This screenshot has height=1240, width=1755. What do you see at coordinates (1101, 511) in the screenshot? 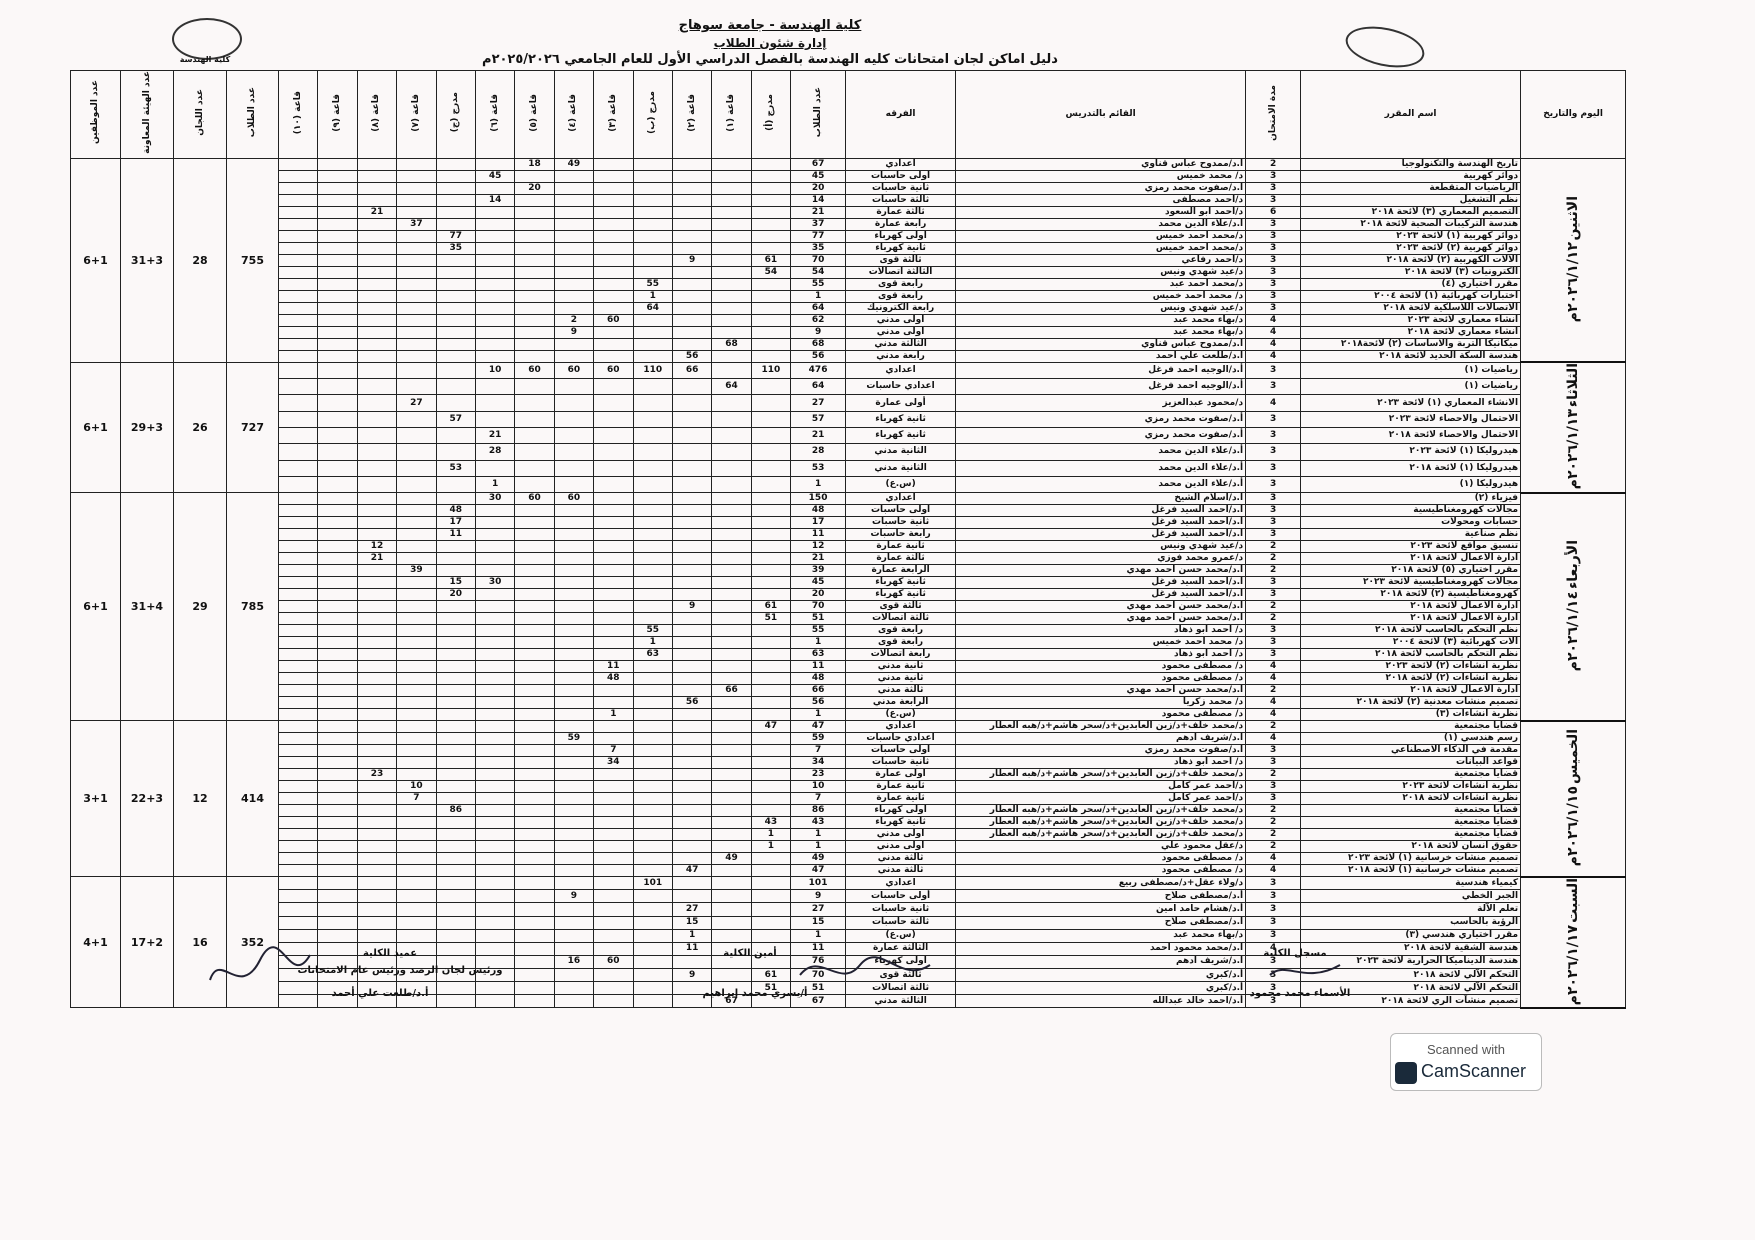
I see `instructor: أ.د/احمد السيد فرغل` at bounding box center [1101, 511].